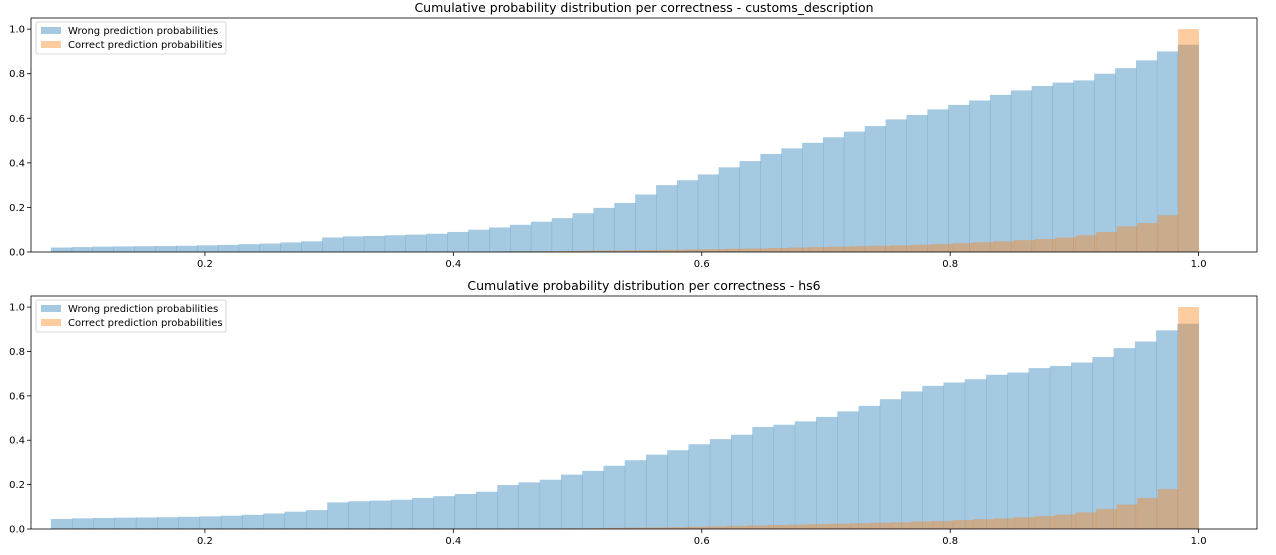 This screenshot has width=1276, height=555. I want to click on x-tick-label: 1.0, so click(1199, 264).